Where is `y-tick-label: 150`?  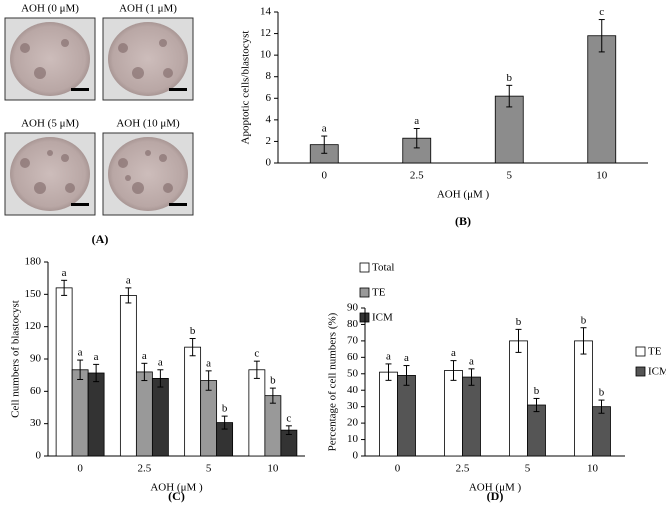
y-tick-label: 150 is located at coordinates (33, 294).